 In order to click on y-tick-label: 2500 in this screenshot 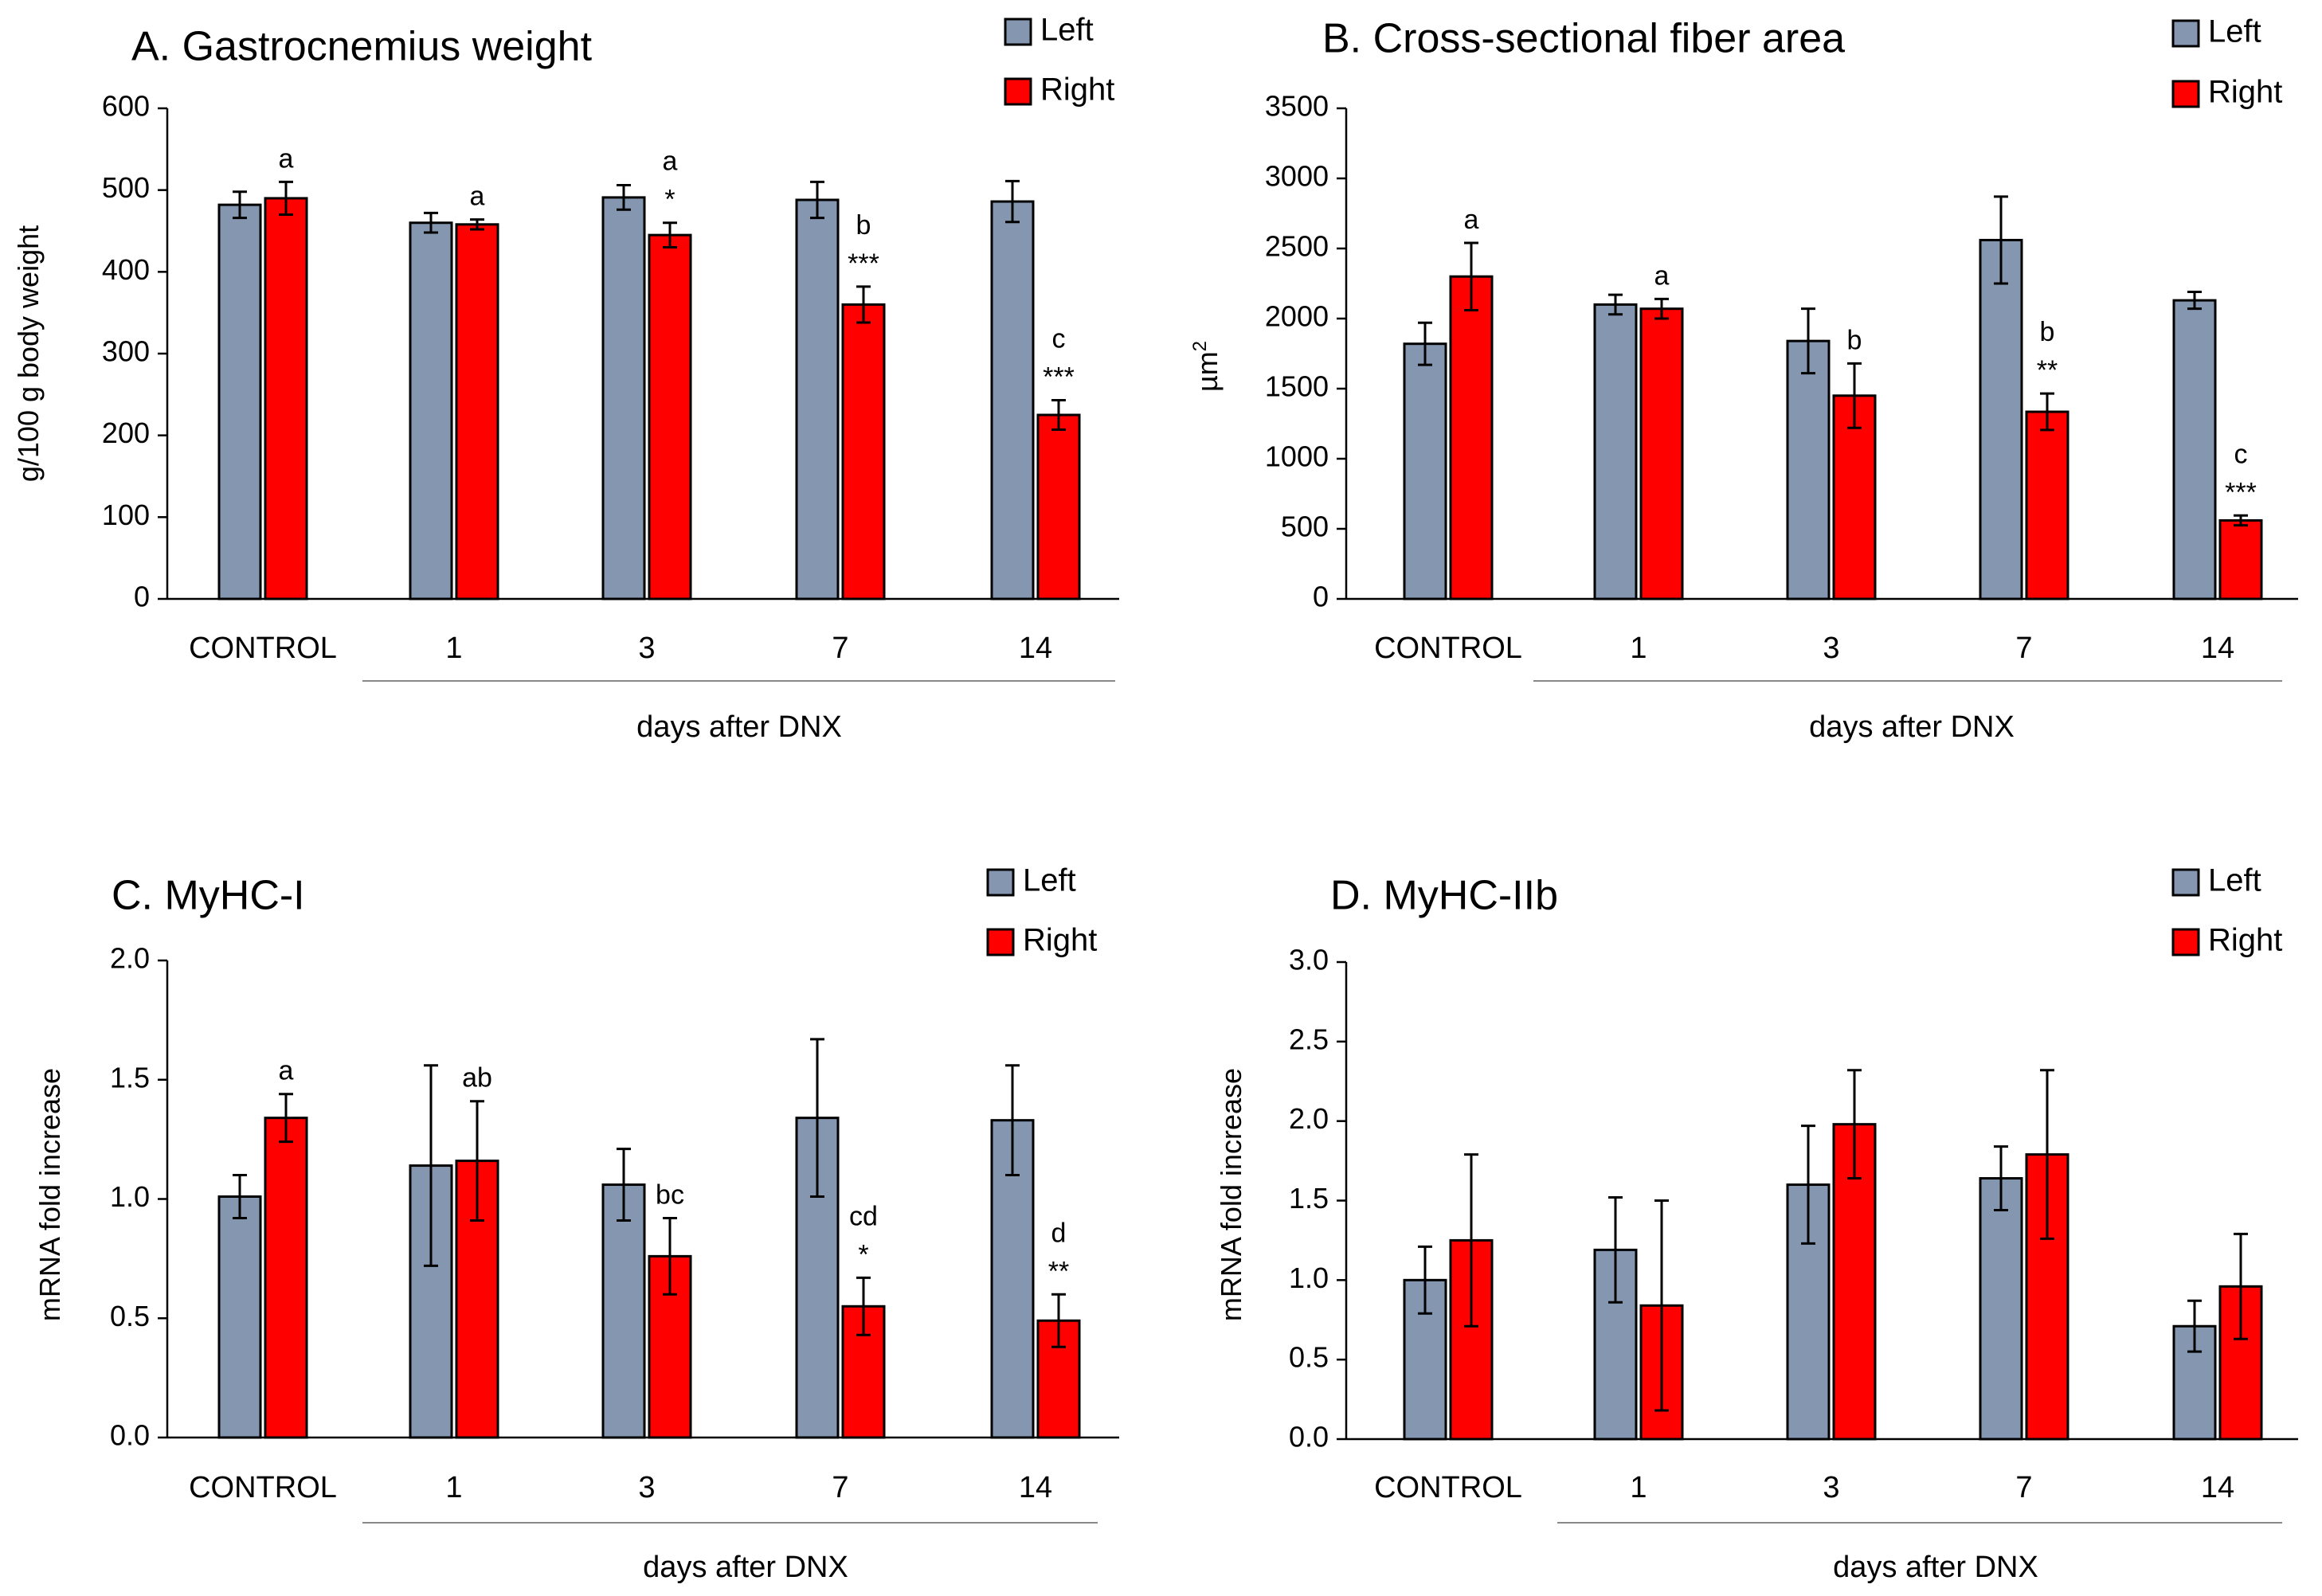, I will do `click(1297, 246)`.